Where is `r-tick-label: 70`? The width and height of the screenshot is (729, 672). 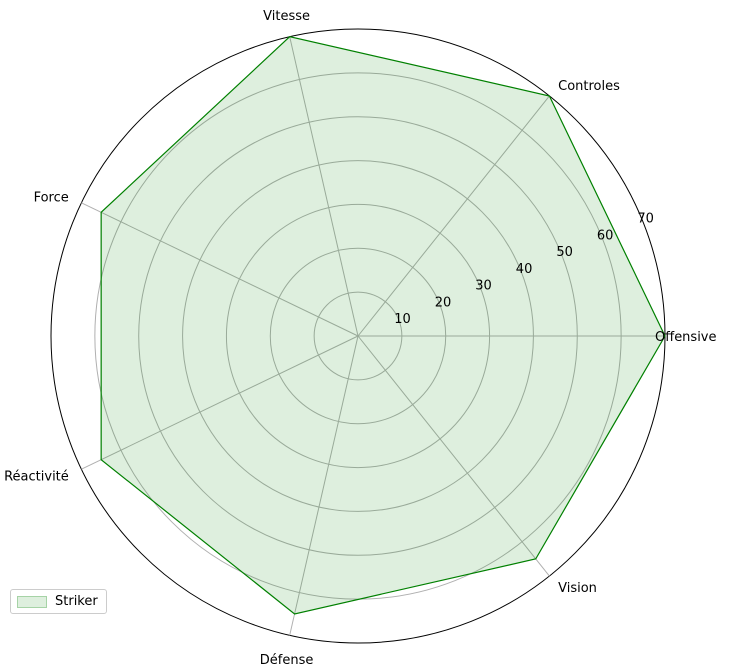 r-tick-label: 70 is located at coordinates (645, 219).